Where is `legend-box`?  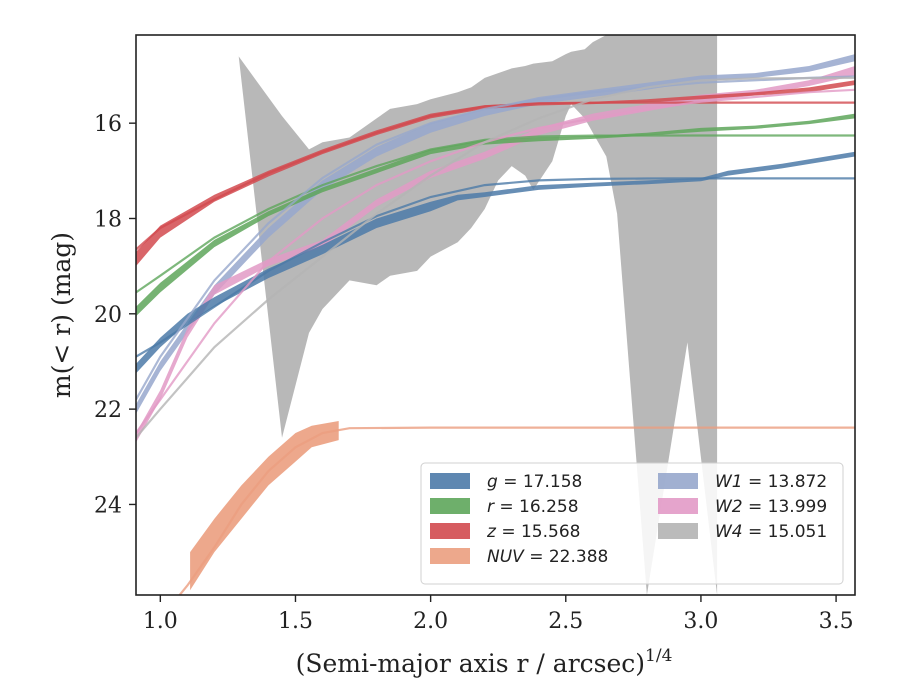 legend-box is located at coordinates (632, 523).